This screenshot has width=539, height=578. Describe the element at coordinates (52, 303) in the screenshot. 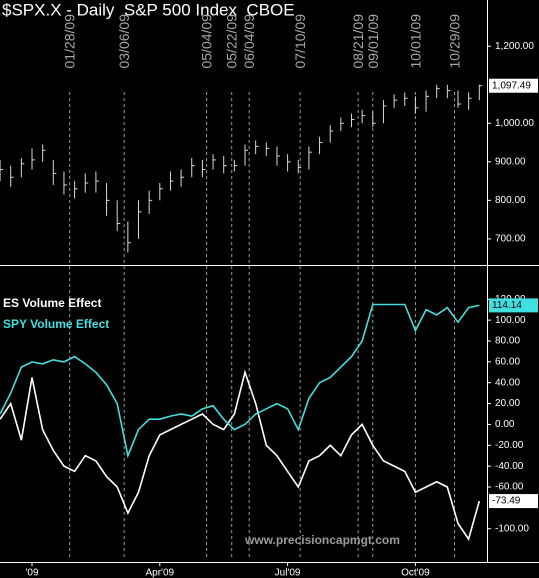

I see `legend-label: ES Volume Effect` at that location.